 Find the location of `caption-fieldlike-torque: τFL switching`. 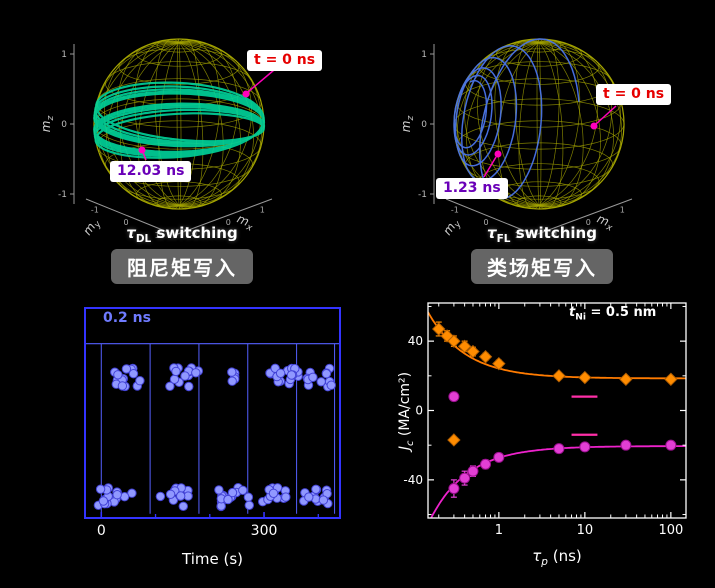

caption-fieldlike-torque: τFL switching is located at coordinates (542, 234).